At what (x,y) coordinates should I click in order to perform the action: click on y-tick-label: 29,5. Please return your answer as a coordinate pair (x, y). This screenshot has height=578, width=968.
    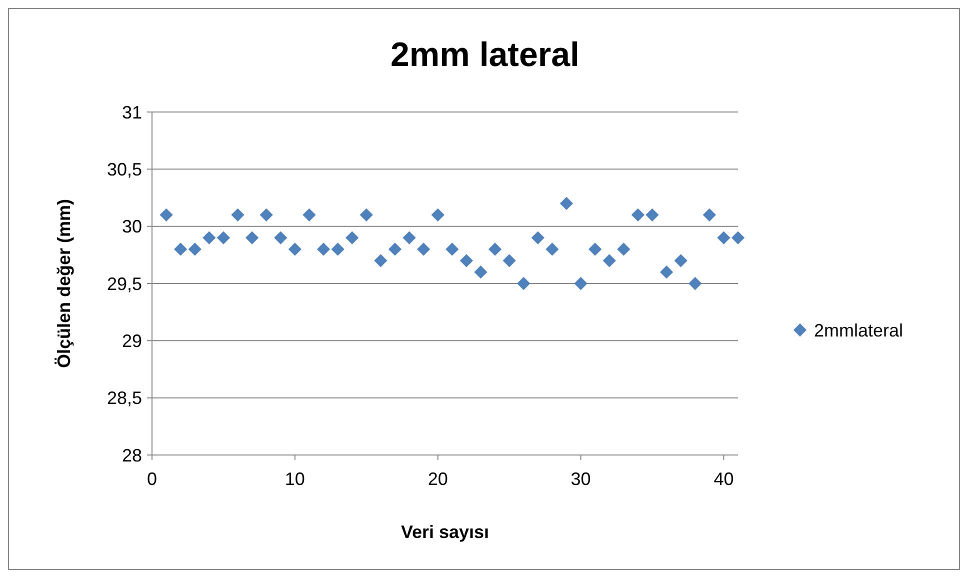
    Looking at the image, I should click on (124, 284).